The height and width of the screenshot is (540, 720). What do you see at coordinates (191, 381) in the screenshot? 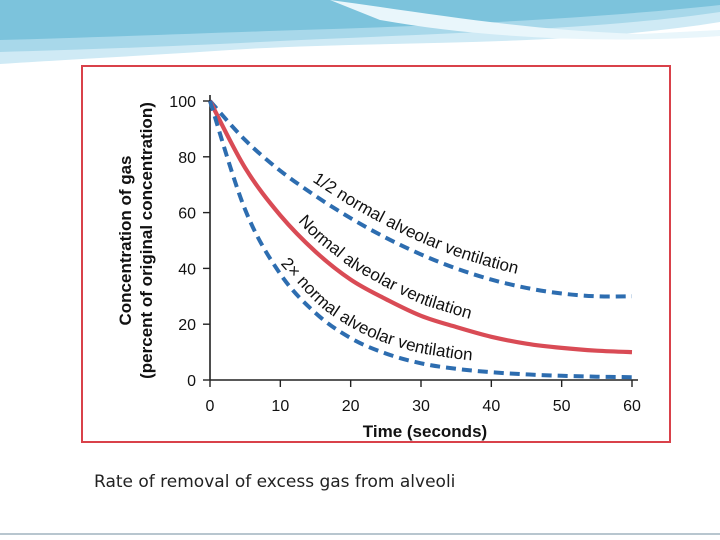
I see `y-tick-label: 0` at bounding box center [191, 381].